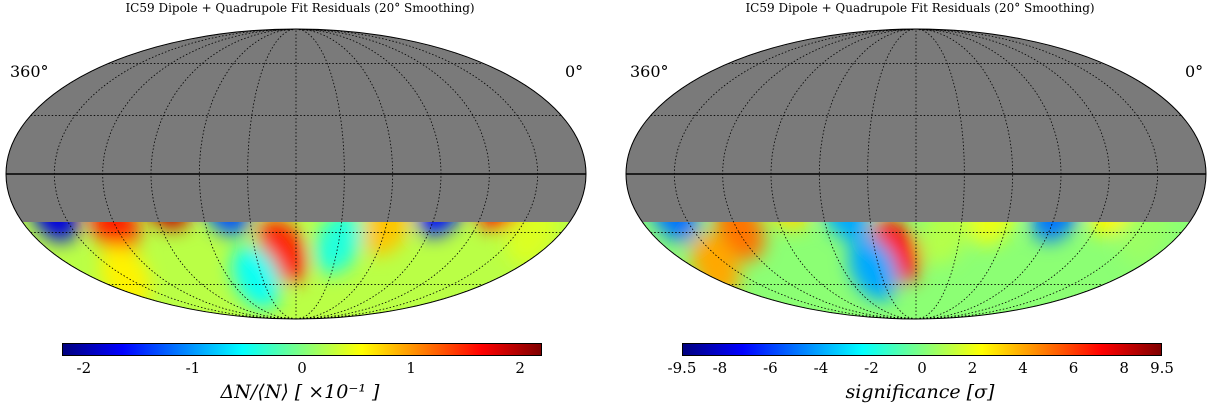  Describe the element at coordinates (682, 368) in the screenshot. I see `colorbar-tick-label: -9.5` at that location.